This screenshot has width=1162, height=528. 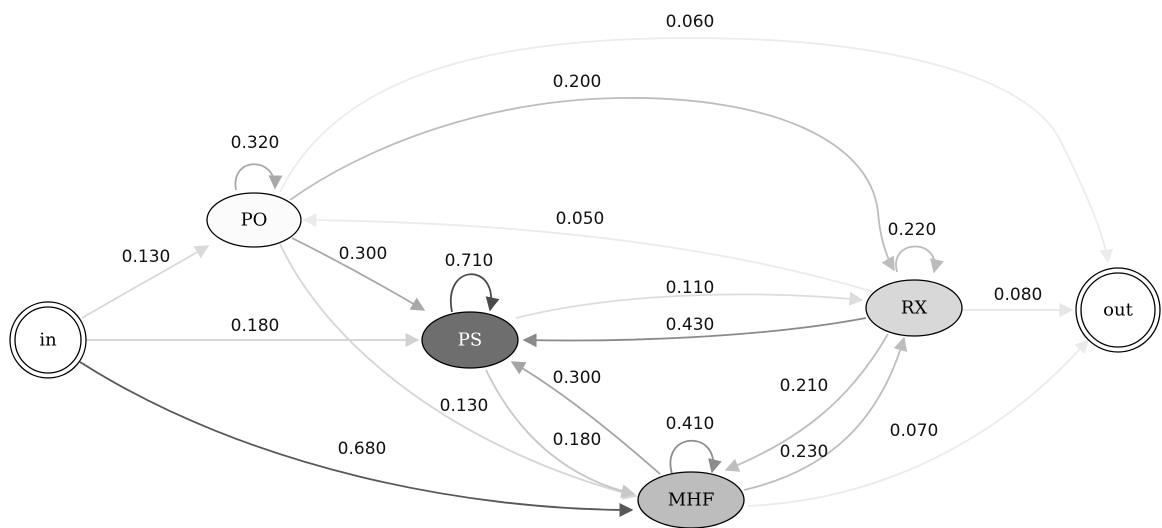 I want to click on node-mhf: MHF, so click(x=691, y=499).